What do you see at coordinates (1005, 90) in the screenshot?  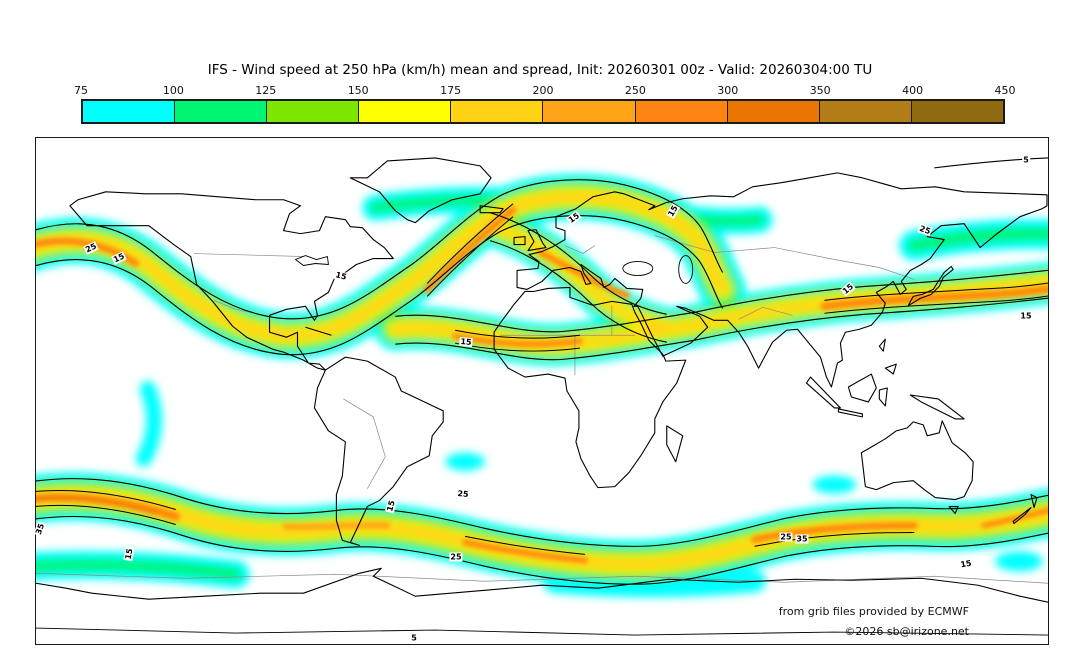 I see `colorbar-tick: 450` at bounding box center [1005, 90].